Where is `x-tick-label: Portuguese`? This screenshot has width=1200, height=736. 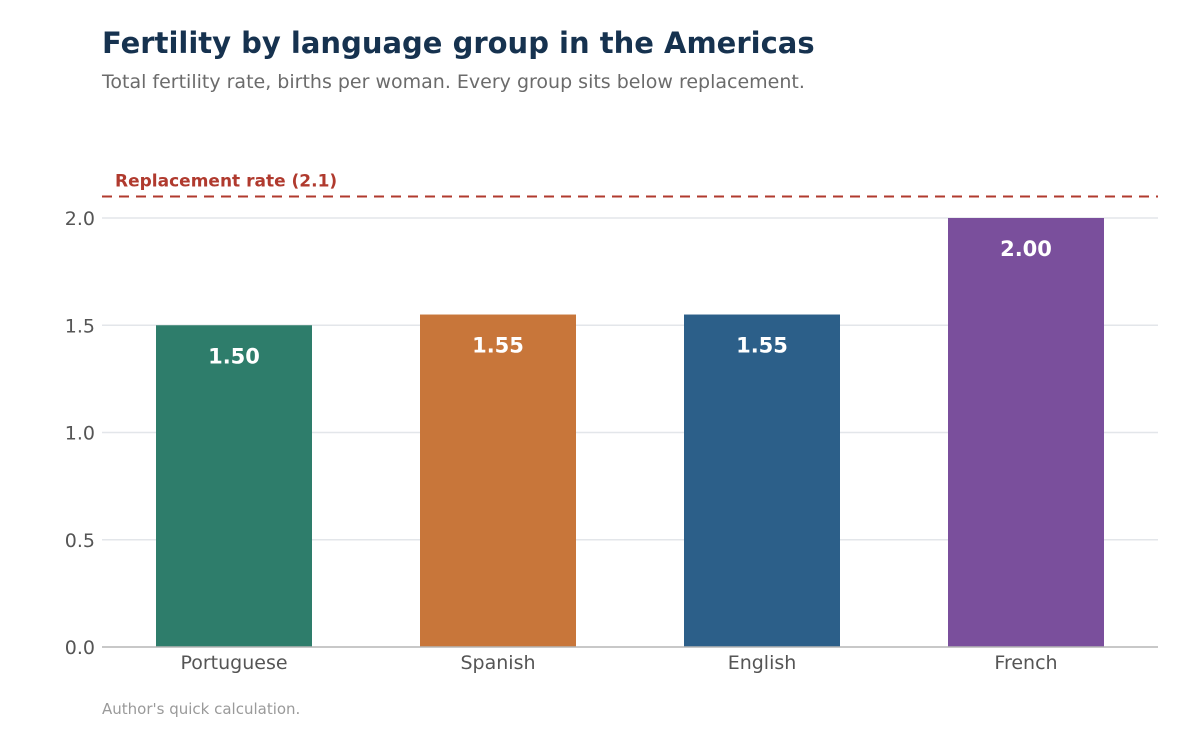 x-tick-label: Portuguese is located at coordinates (233, 663).